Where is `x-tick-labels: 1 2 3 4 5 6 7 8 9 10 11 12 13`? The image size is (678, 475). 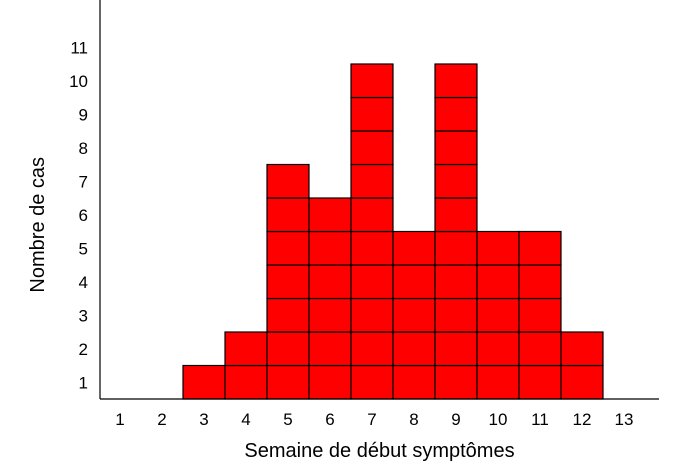
x-tick-labels: 1 2 3 4 5 6 7 8 9 10 11 12 13 is located at coordinates (374, 419).